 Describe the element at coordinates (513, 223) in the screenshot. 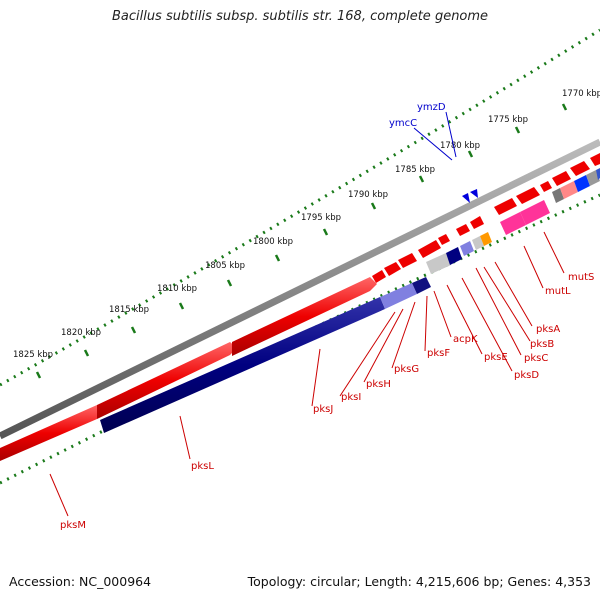

I see `gene-mutL-pink` at that location.